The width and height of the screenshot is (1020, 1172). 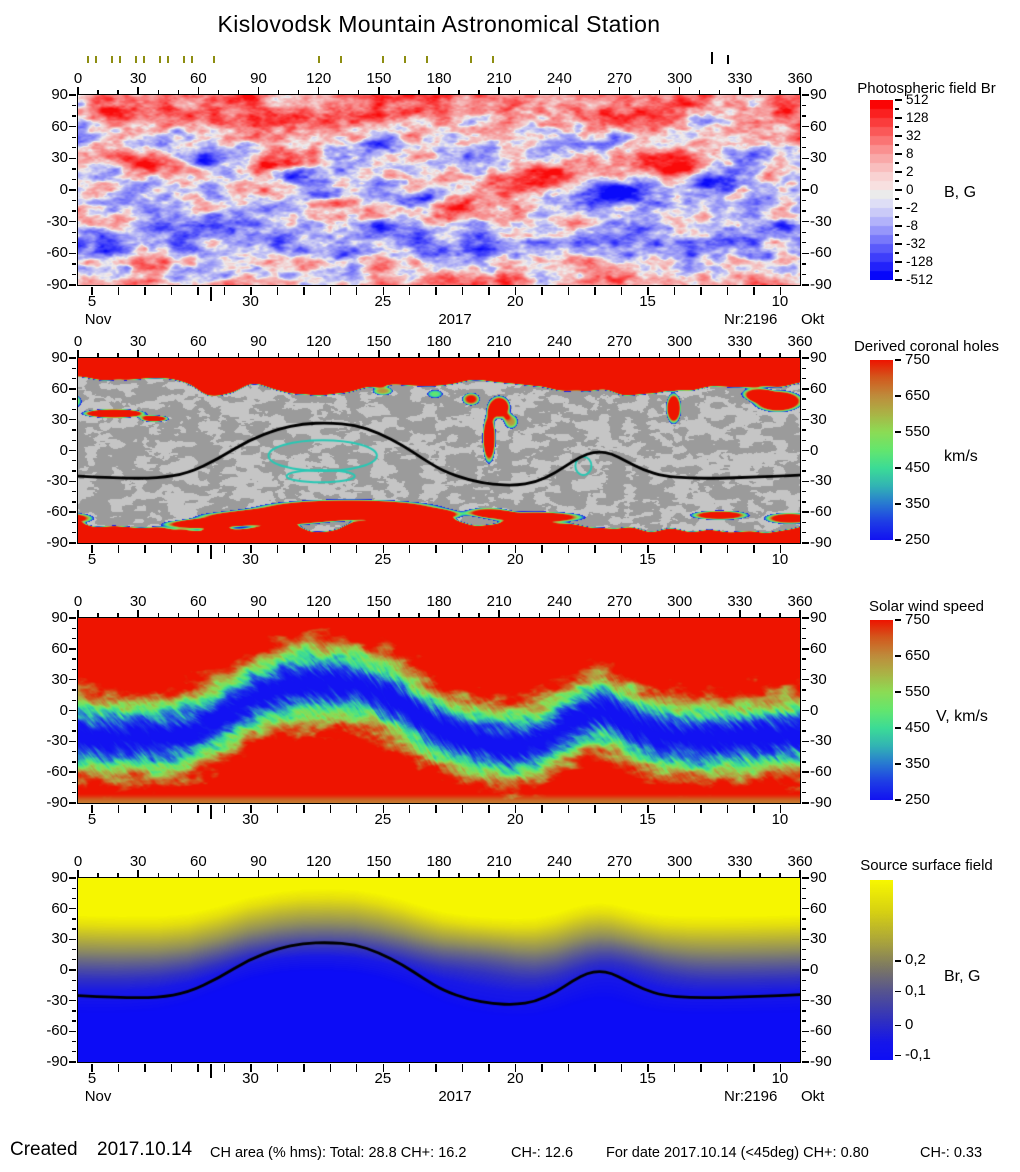 I want to click on colorbar, so click(x=881, y=450).